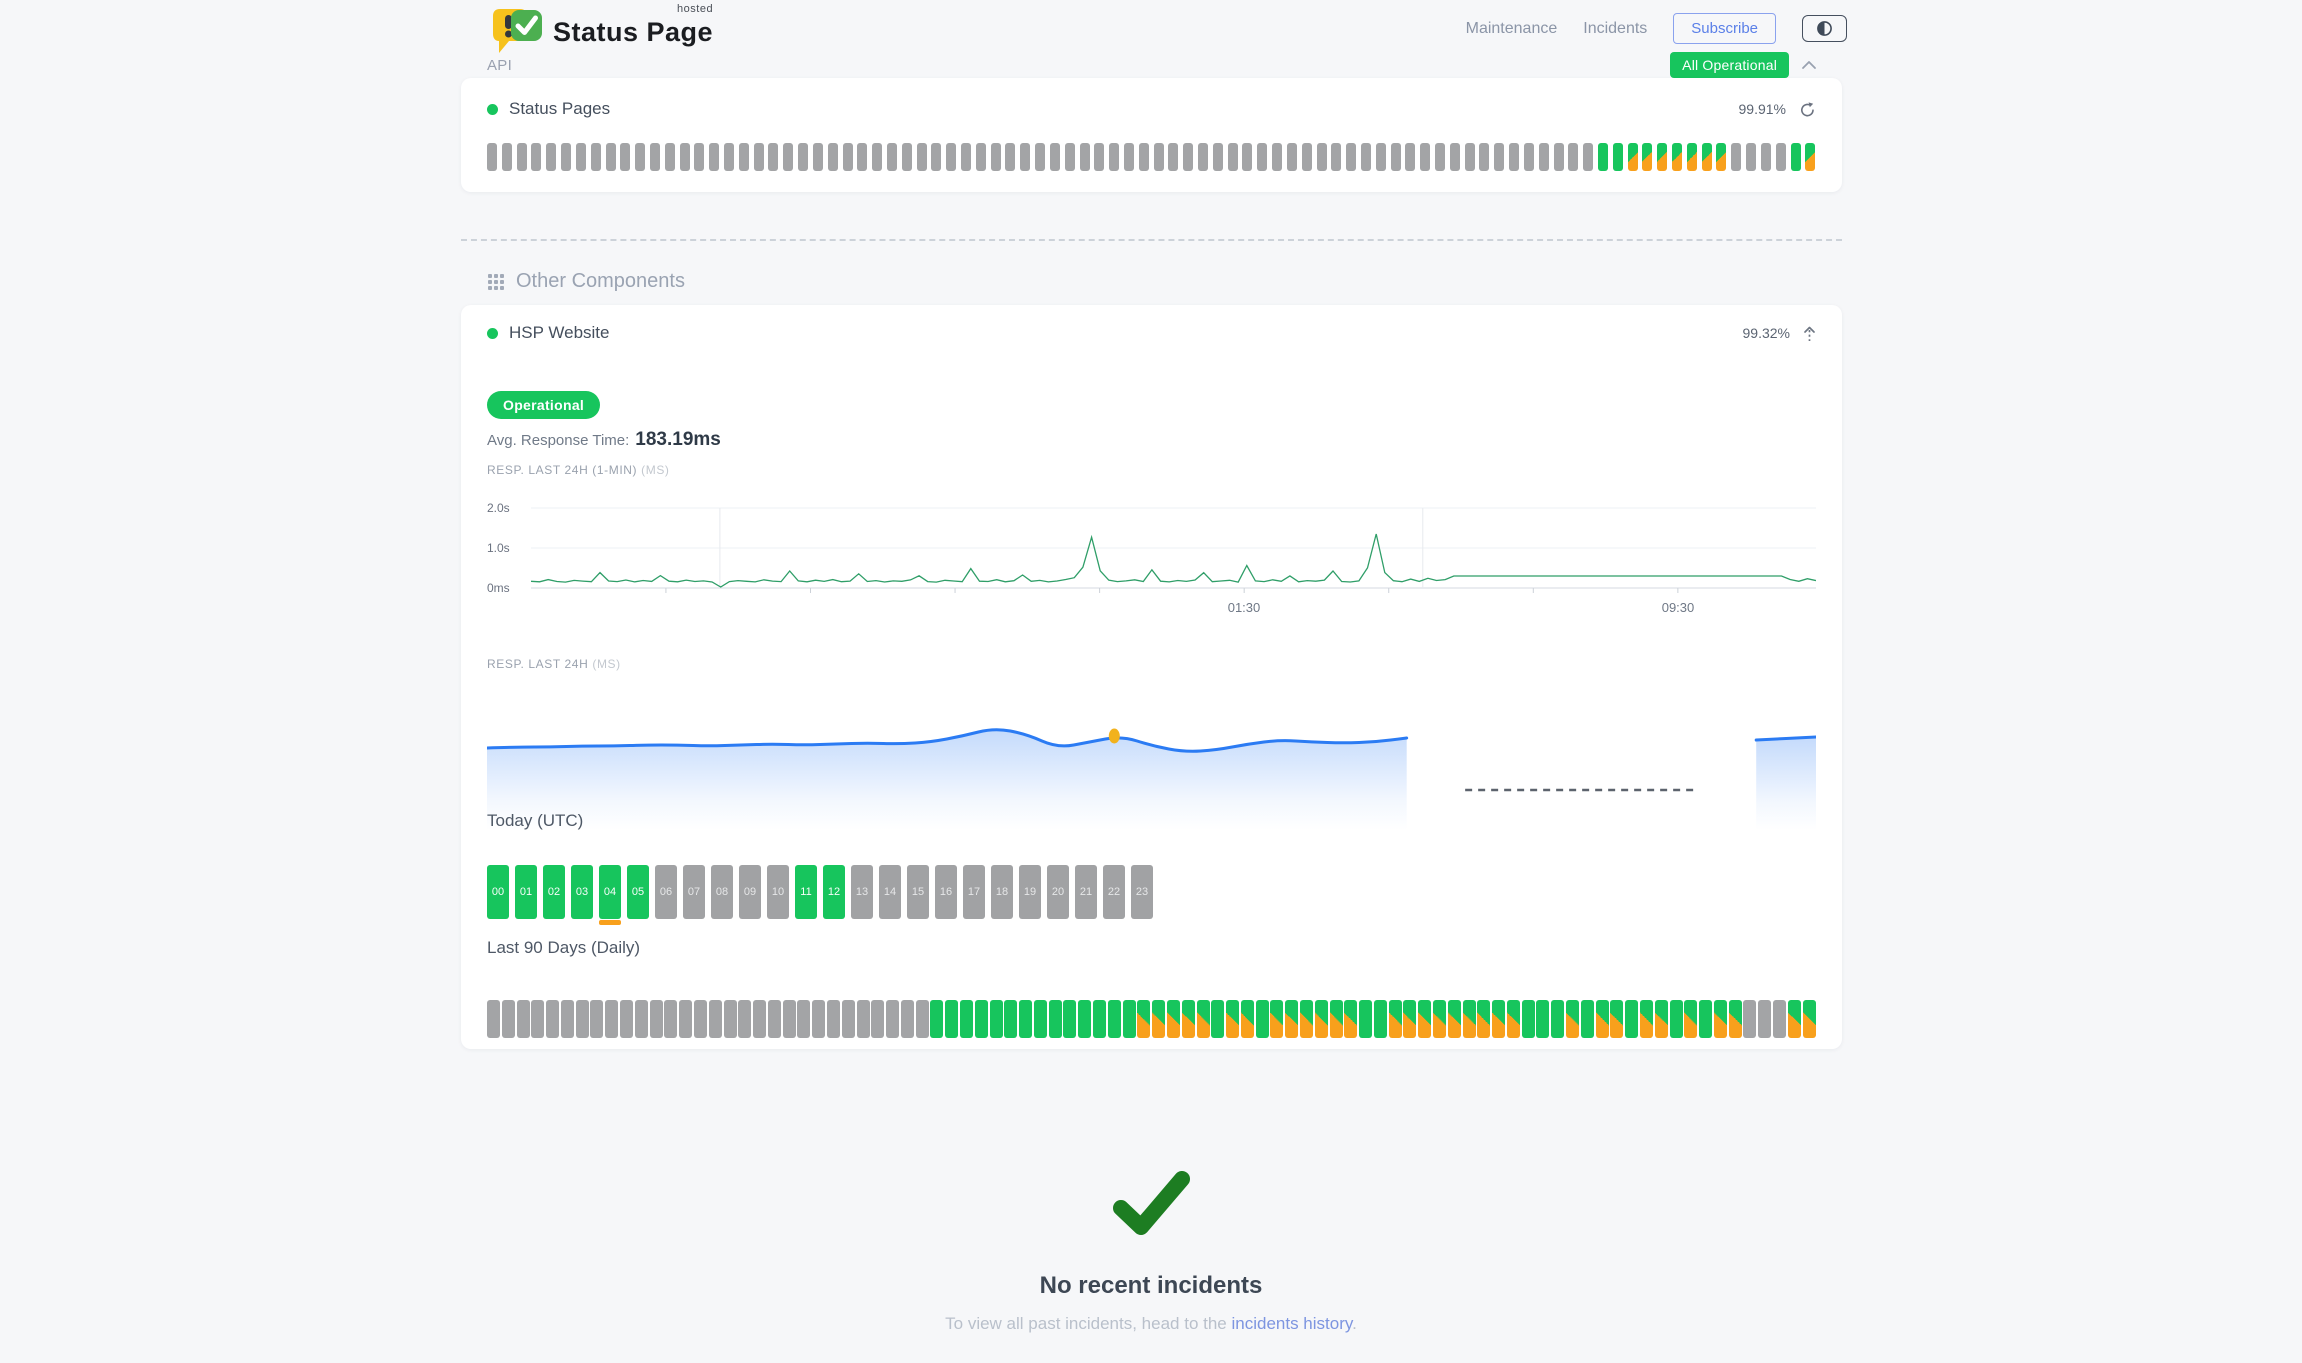 This screenshot has height=1363, width=2302. I want to click on hour-block-15: 15, so click(918, 892).